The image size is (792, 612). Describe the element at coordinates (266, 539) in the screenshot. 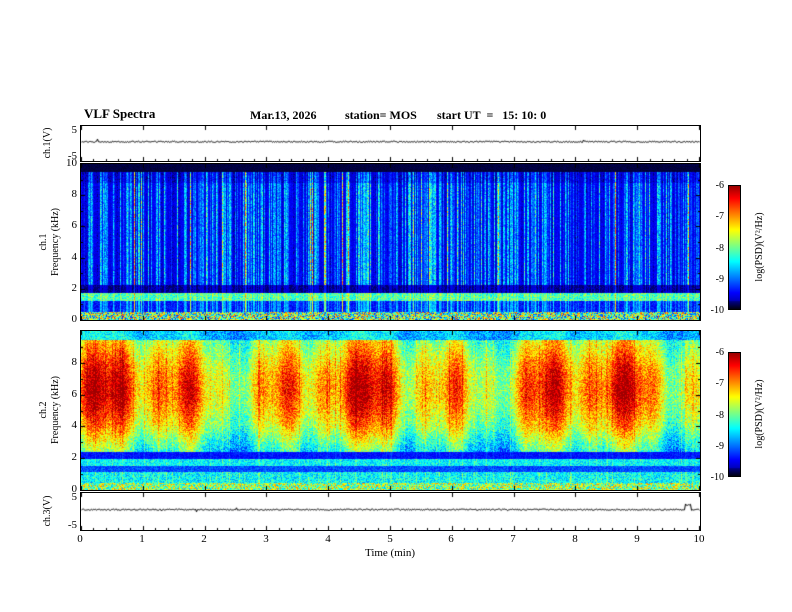

I see `time-tick-label: 3` at that location.